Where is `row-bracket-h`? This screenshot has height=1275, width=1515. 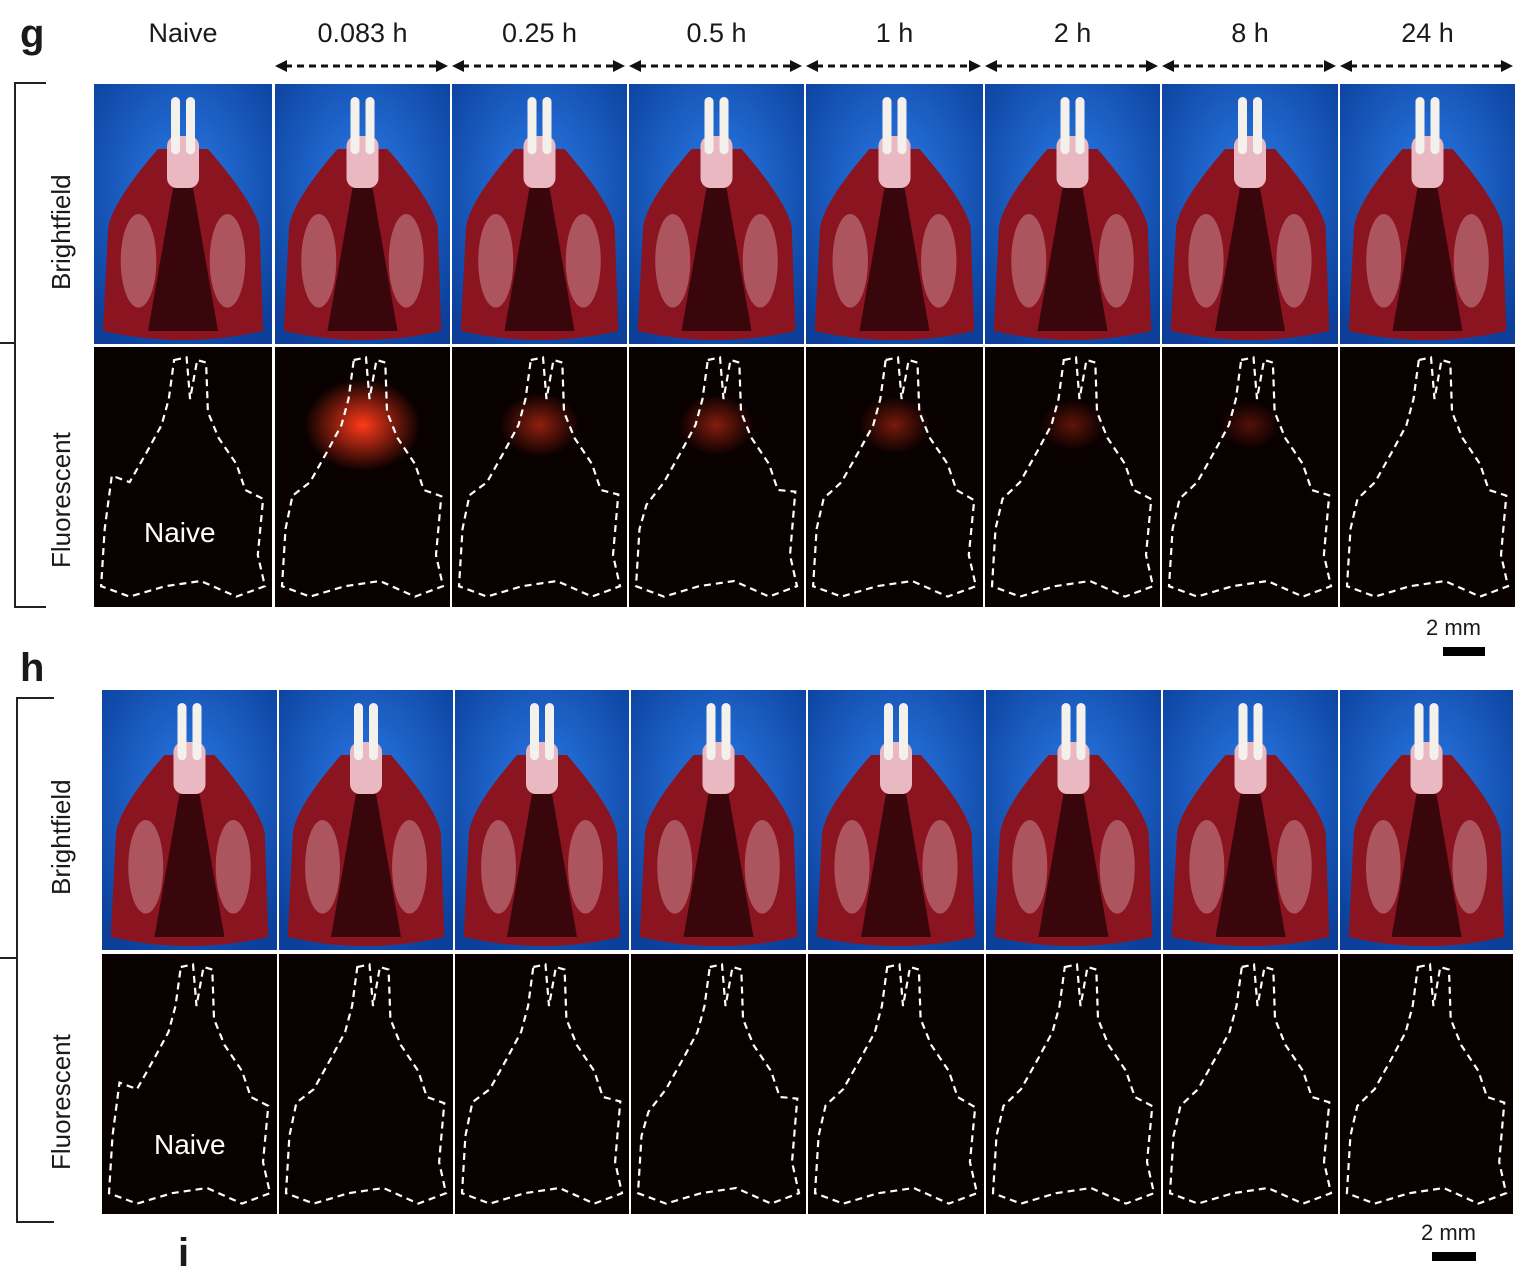 row-bracket-h is located at coordinates (35, 960).